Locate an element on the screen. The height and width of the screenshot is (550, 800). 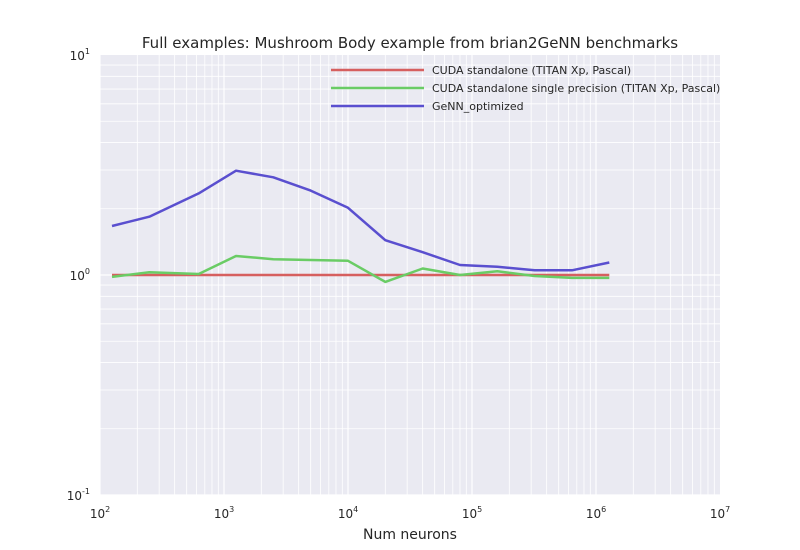
series-layer is located at coordinates (360, 226).